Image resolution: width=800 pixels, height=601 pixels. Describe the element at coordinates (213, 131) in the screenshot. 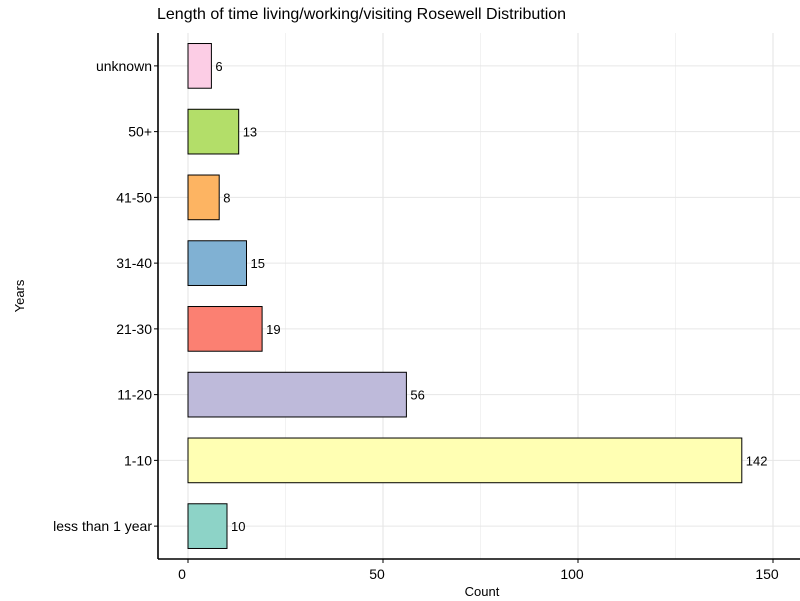

I see `bar-50-` at that location.